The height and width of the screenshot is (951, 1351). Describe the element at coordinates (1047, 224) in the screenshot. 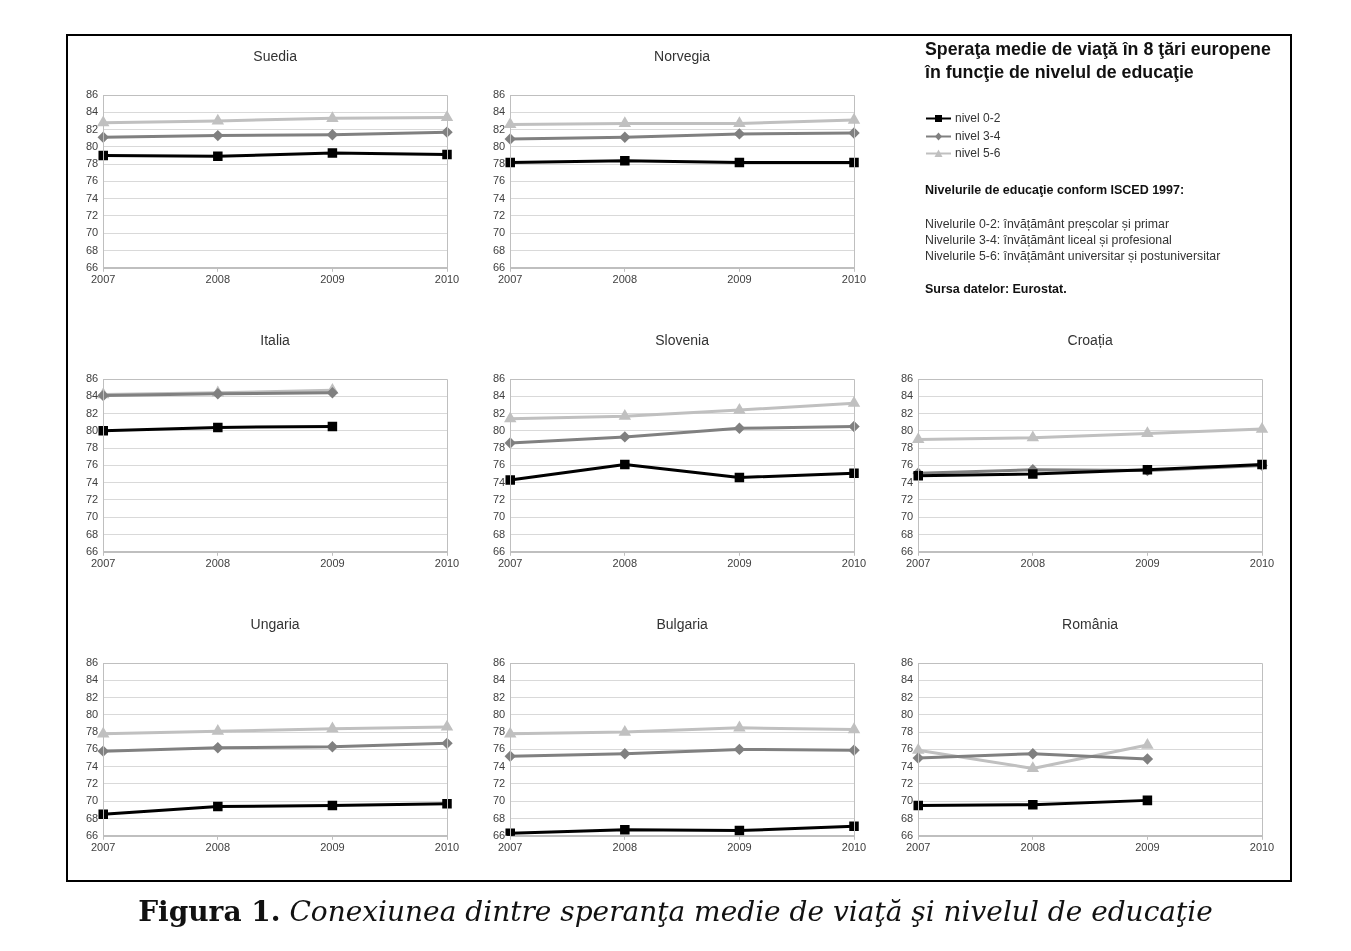

I see `text: Nivelurile 0-2: învățământ preșcolar și primar` at that location.